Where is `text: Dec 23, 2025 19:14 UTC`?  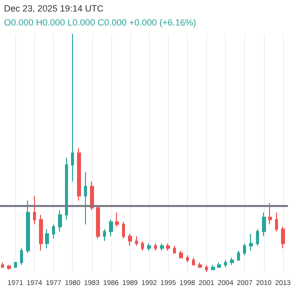
text: Dec 23, 2025 19:14 UTC is located at coordinates (54, 9).